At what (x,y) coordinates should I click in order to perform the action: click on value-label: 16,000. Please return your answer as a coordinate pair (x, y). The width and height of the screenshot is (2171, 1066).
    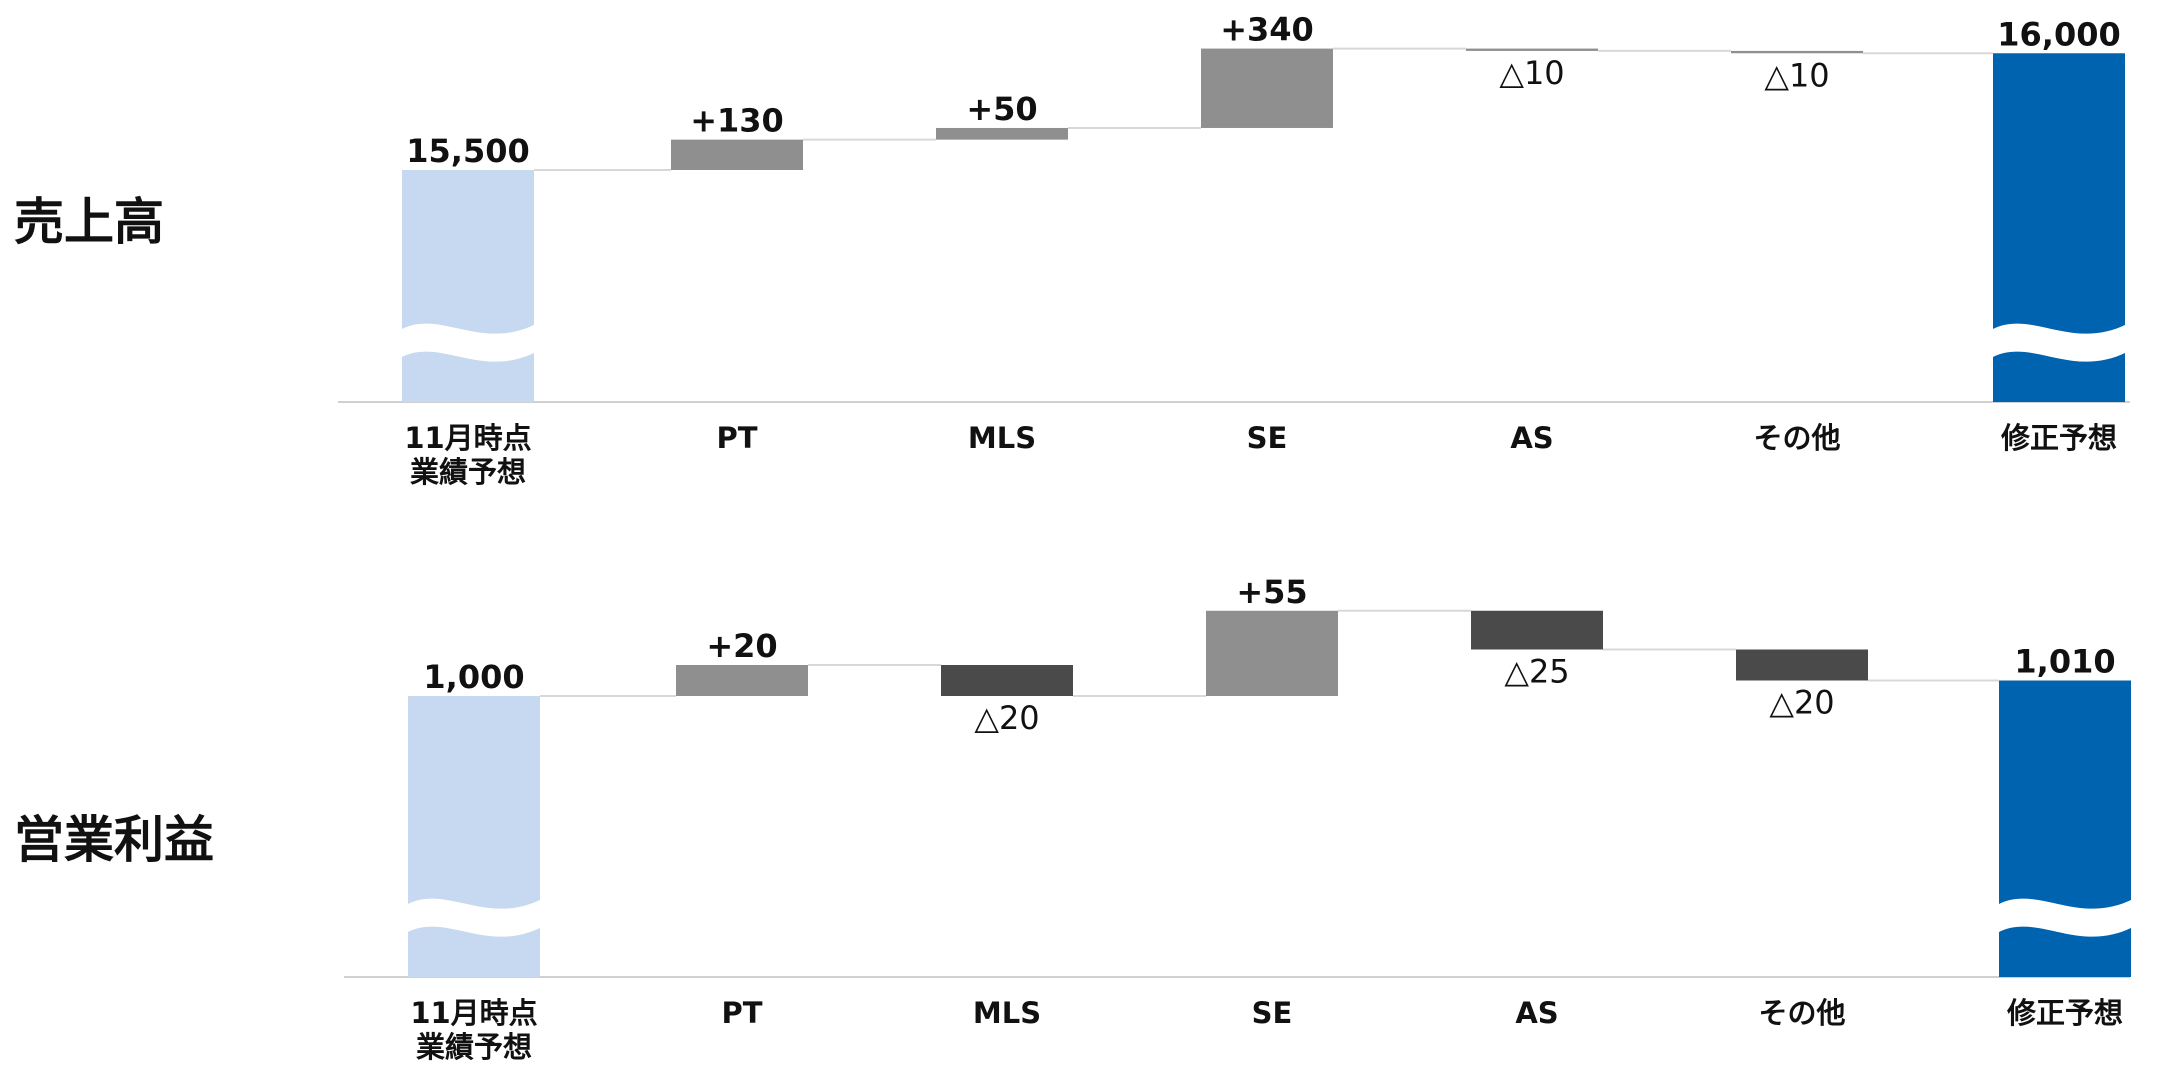
    Looking at the image, I should click on (2058, 34).